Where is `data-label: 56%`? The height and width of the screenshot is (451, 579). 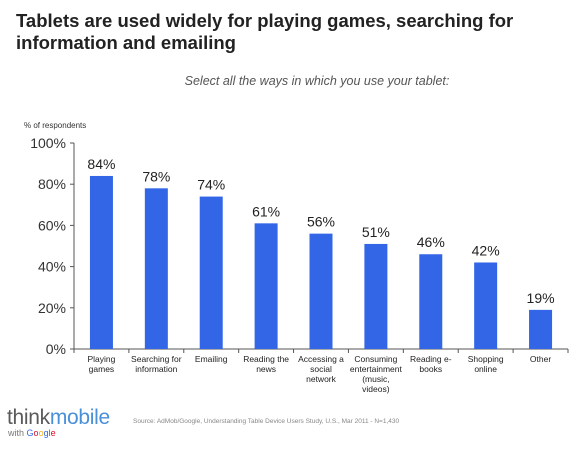
data-label: 56% is located at coordinates (321, 222).